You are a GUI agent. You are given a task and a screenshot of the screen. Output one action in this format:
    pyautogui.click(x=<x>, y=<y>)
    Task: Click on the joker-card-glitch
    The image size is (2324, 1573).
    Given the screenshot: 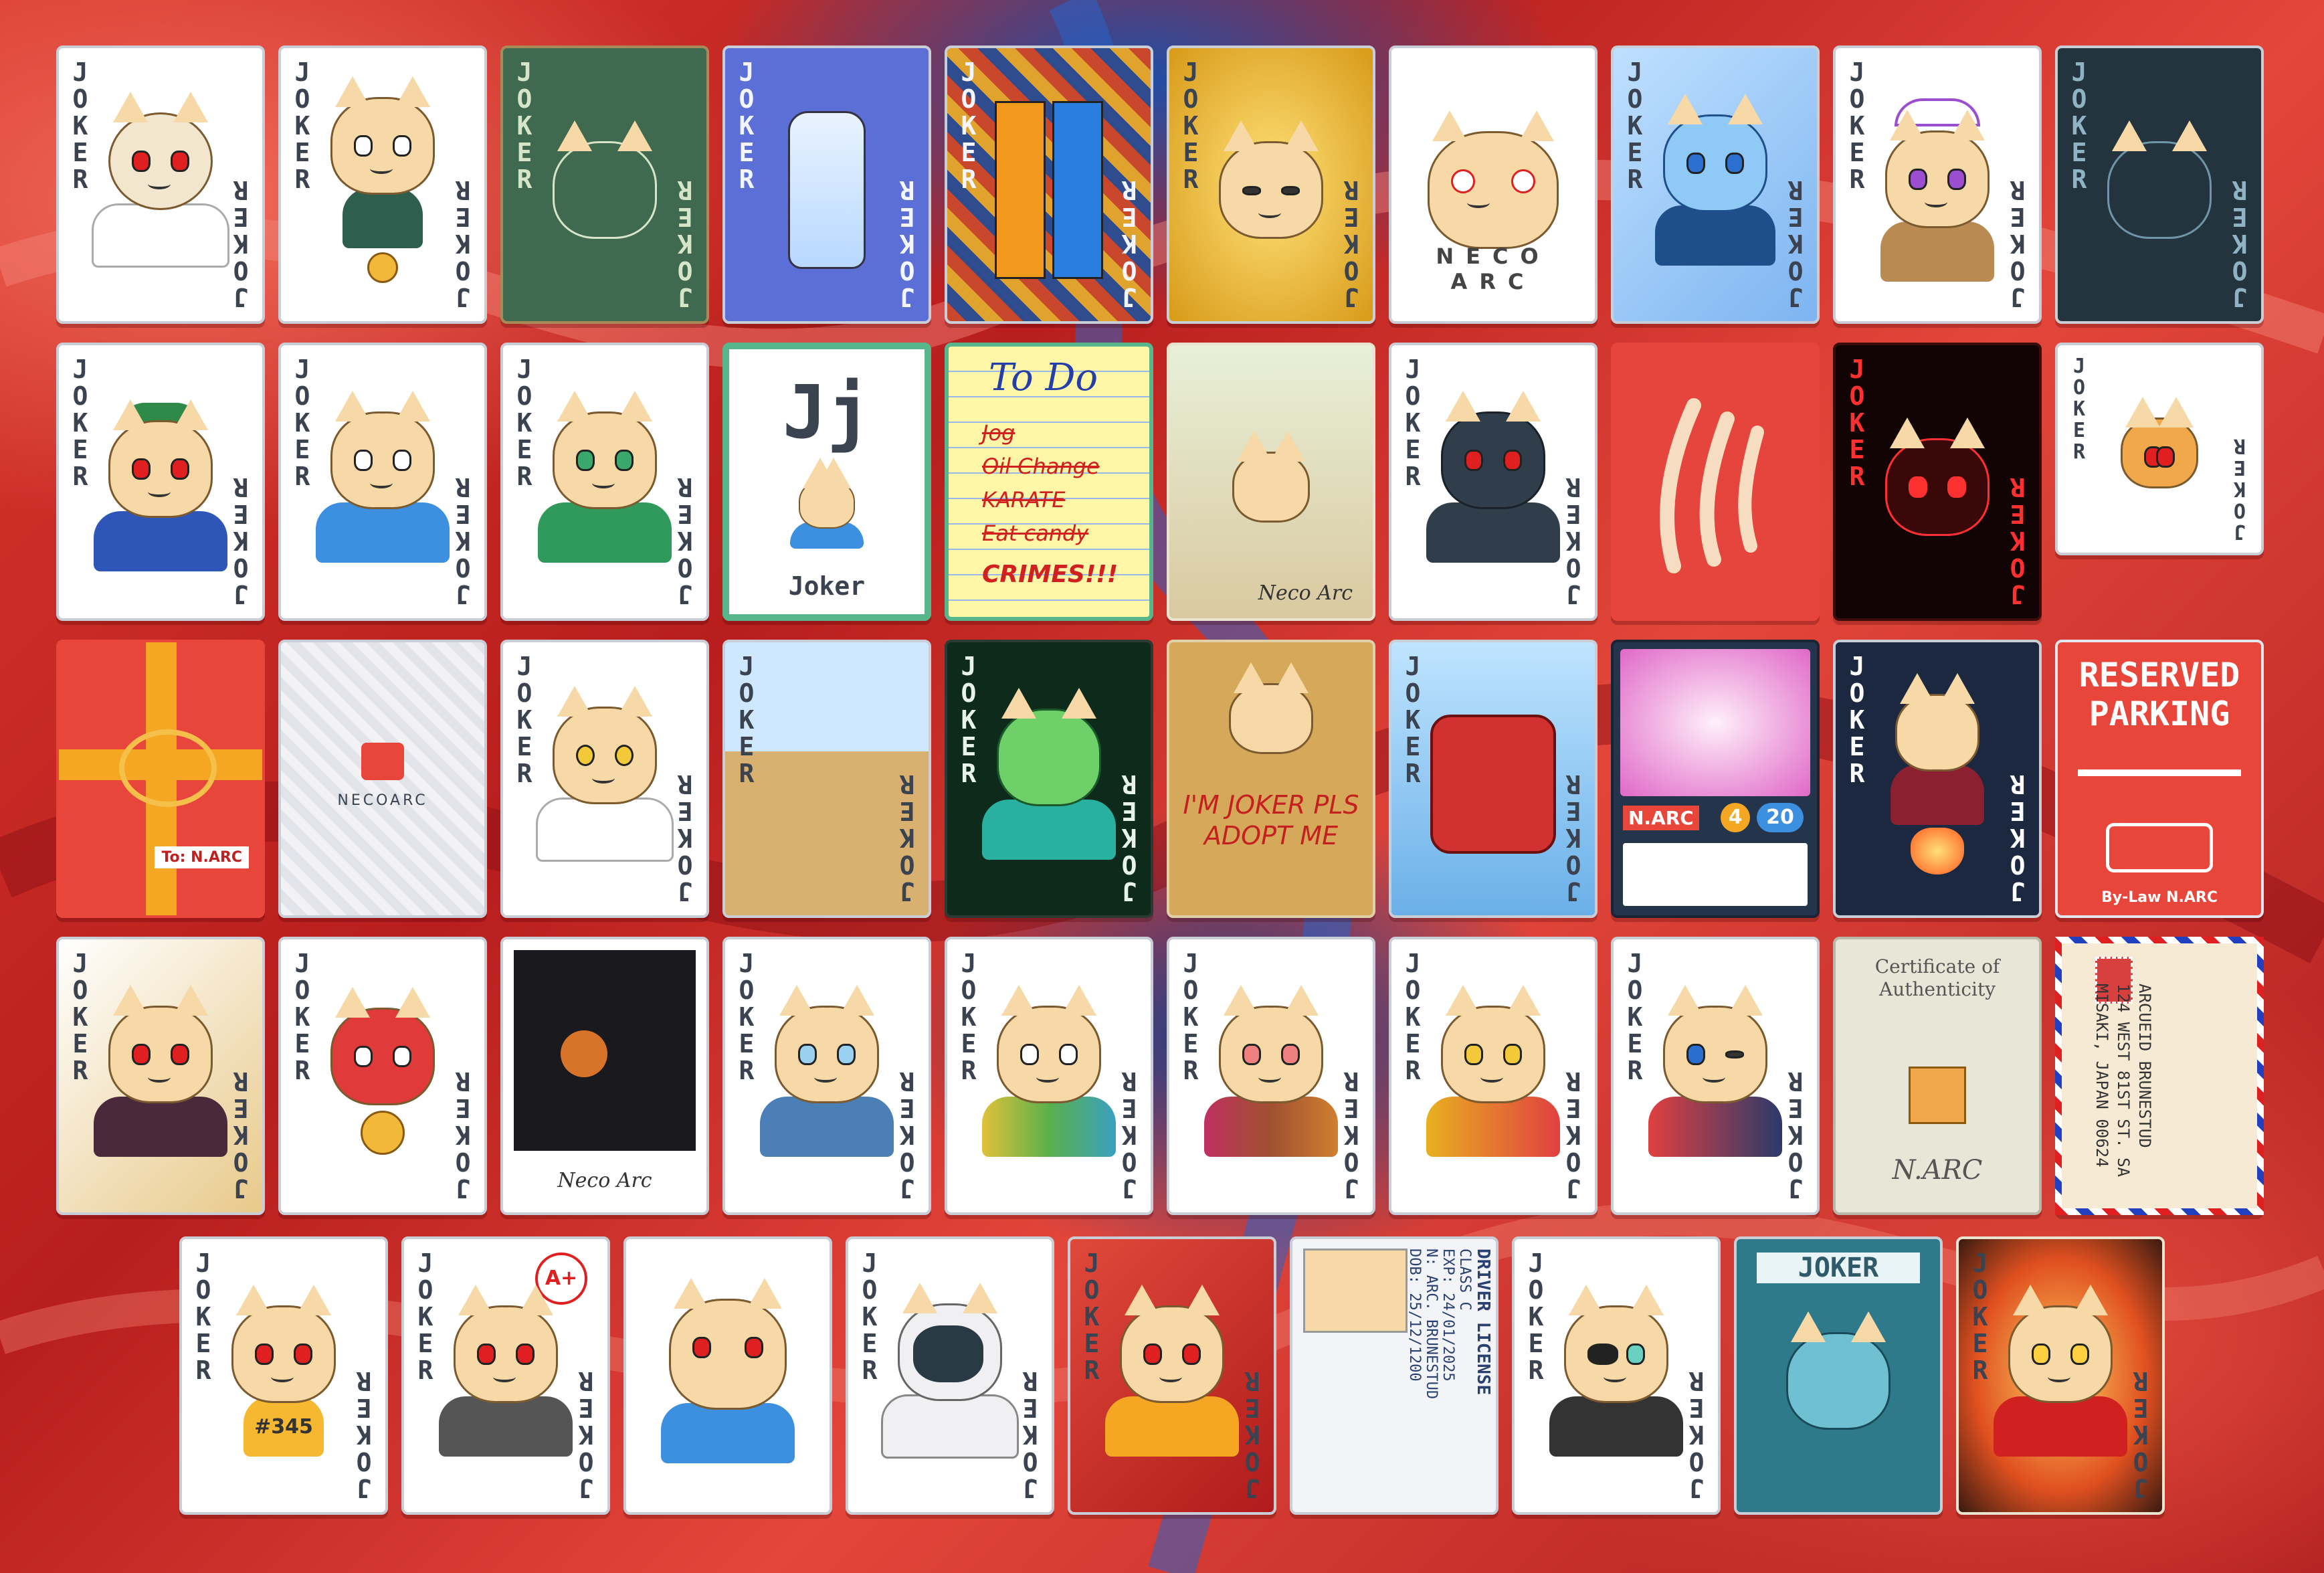 What is the action you would take?
    pyautogui.click(x=727, y=1375)
    